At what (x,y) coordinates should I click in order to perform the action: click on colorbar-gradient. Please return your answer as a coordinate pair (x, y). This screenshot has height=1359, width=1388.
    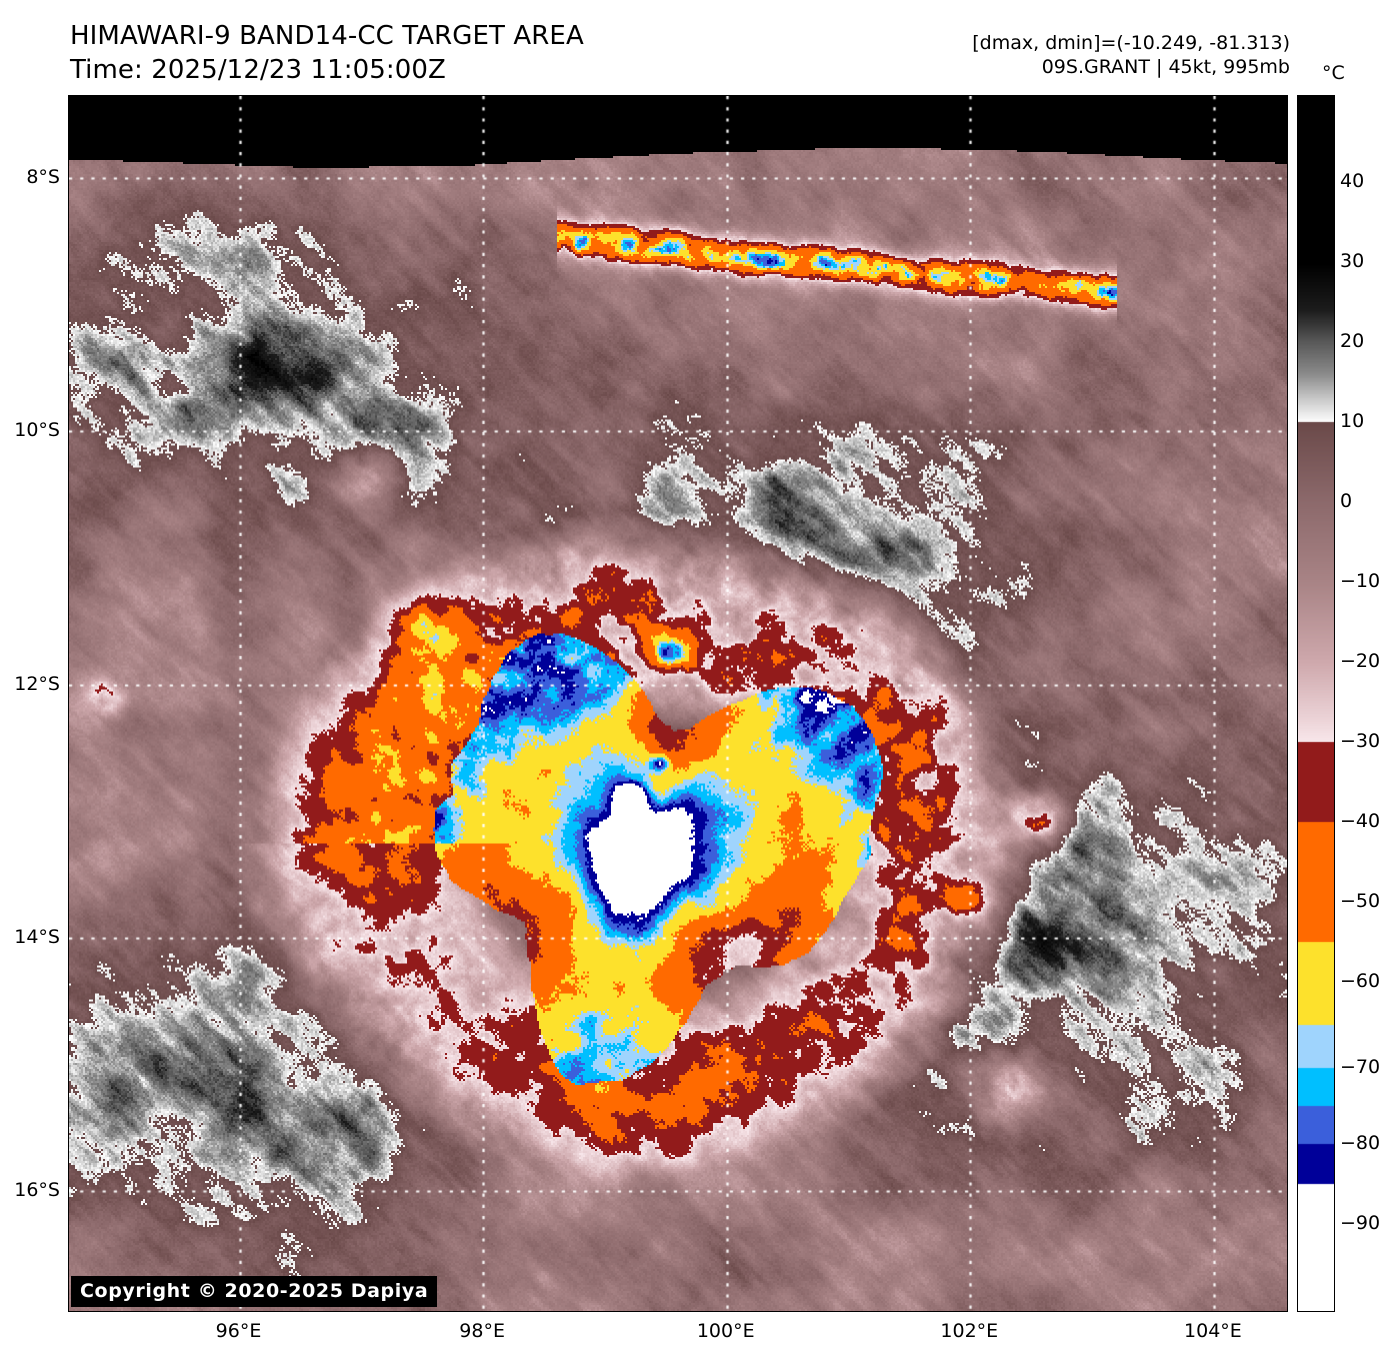
    Looking at the image, I should click on (1316, 703).